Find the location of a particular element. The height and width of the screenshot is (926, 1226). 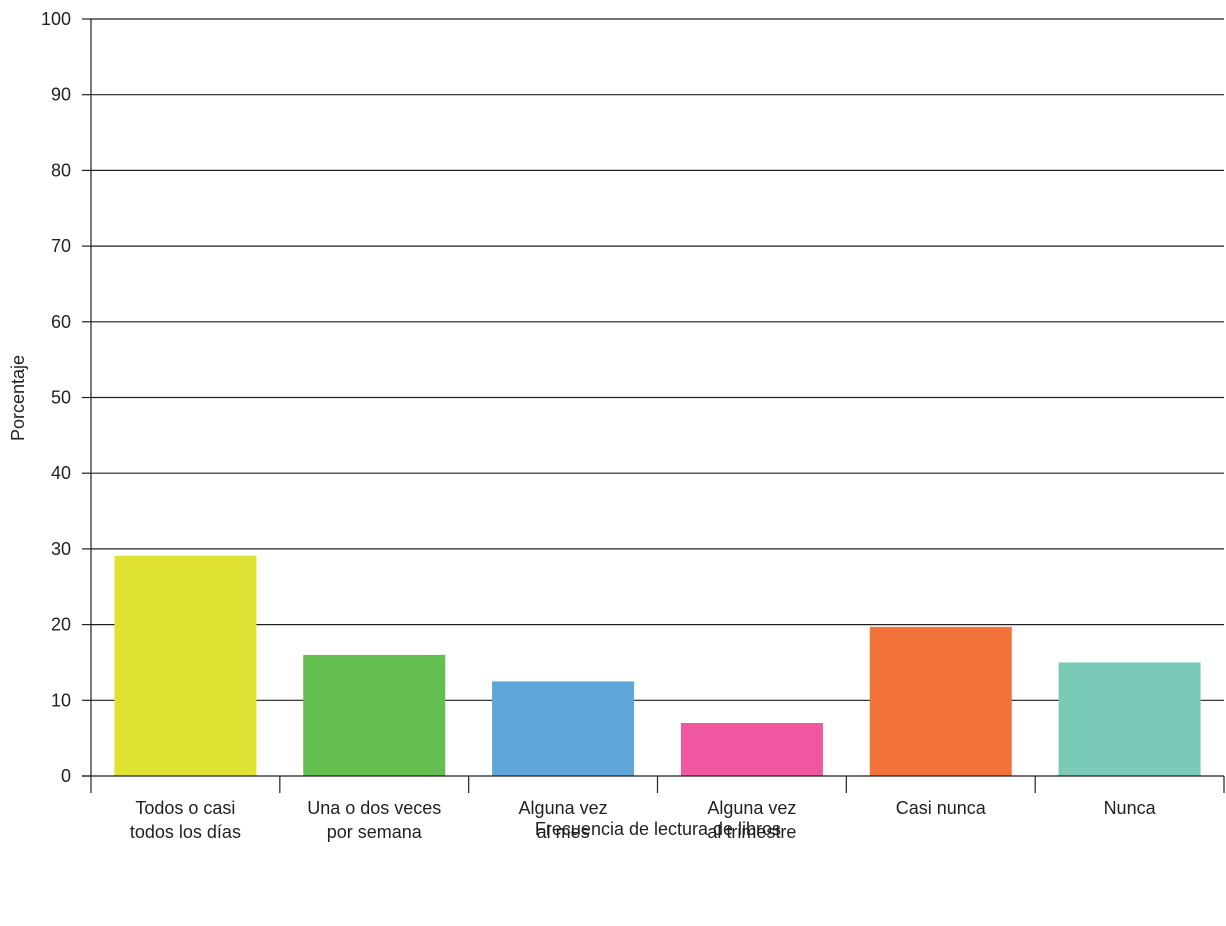

y-tick-label: 20 is located at coordinates (61, 625).